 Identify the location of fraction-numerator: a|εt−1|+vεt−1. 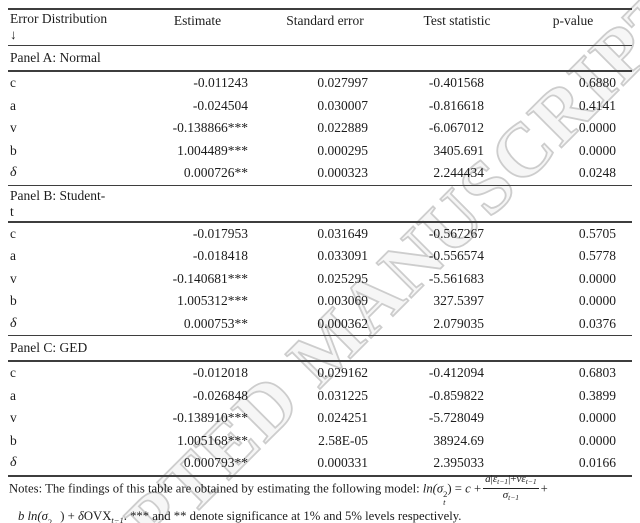
(511, 481).